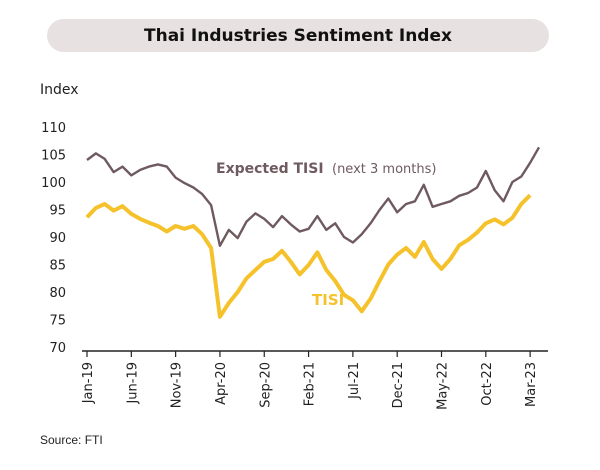 The height and width of the screenshot is (470, 600). I want to click on y-tick-label: 85, so click(57, 266).